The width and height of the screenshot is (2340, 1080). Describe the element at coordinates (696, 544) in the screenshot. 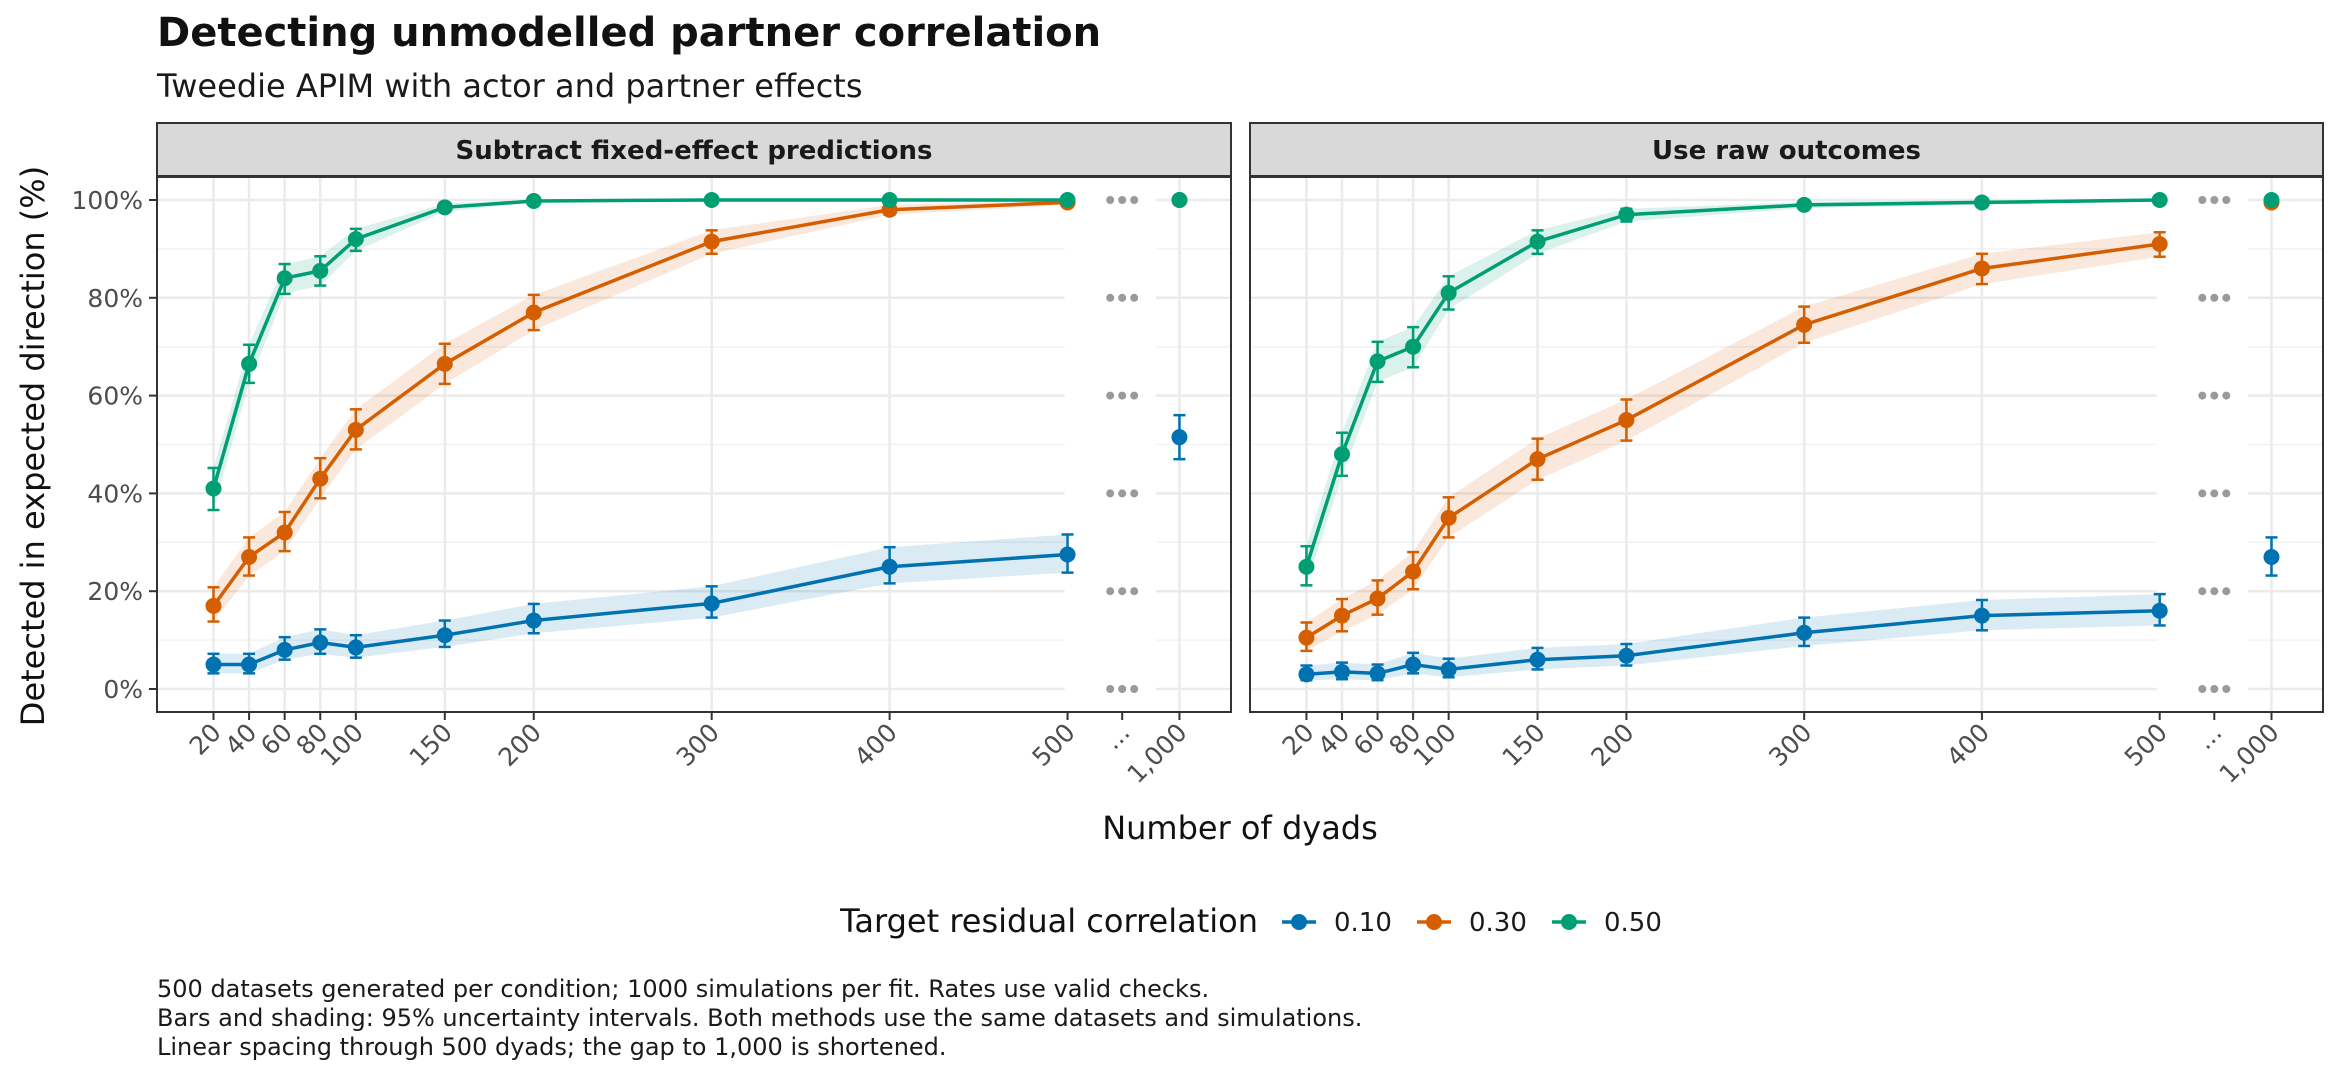

I see `series-0.10` at that location.